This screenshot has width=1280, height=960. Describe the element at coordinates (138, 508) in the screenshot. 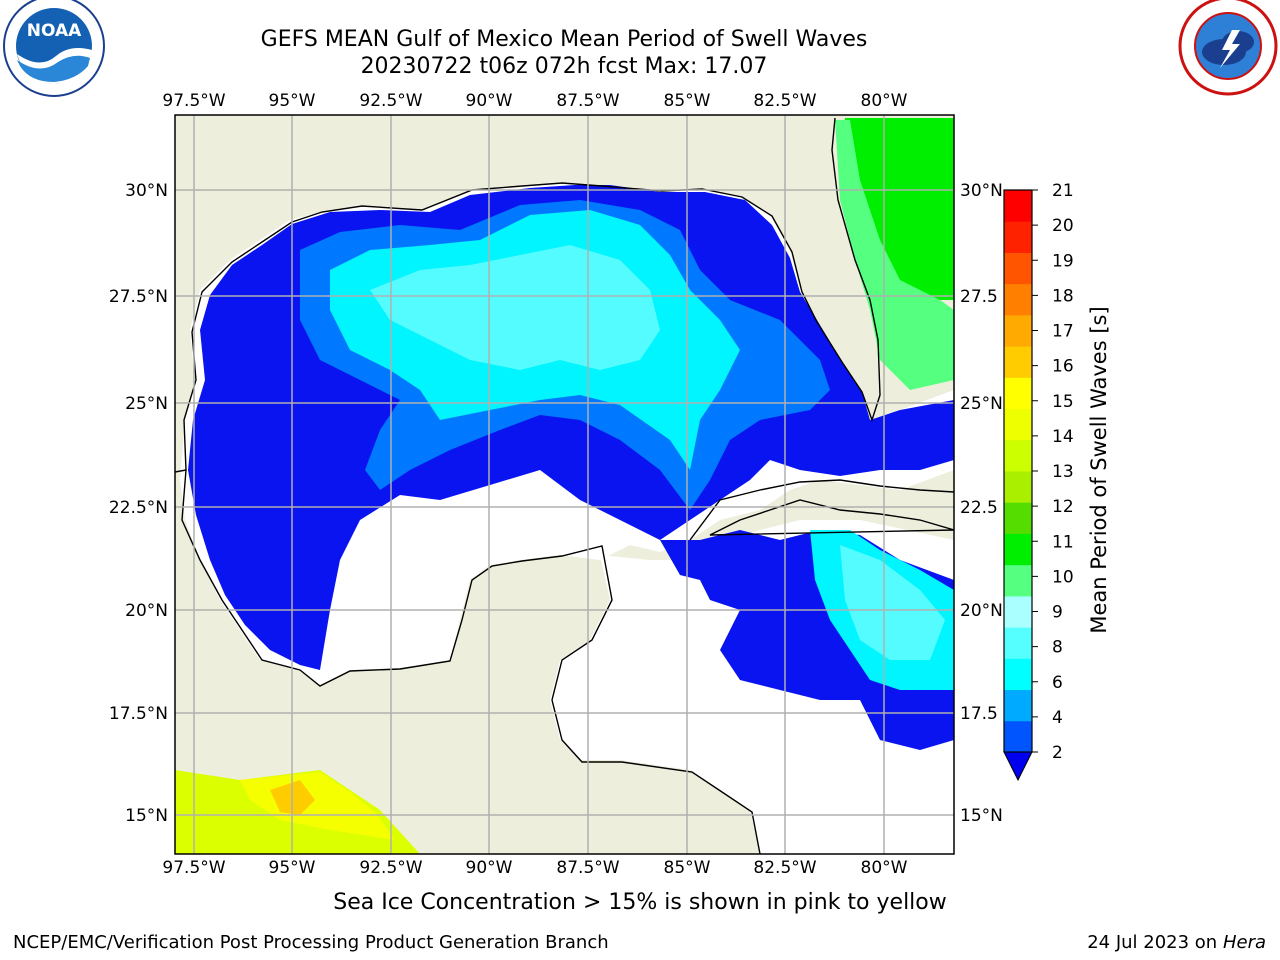

I see `lat-label-left-3: 22.5°N` at that location.